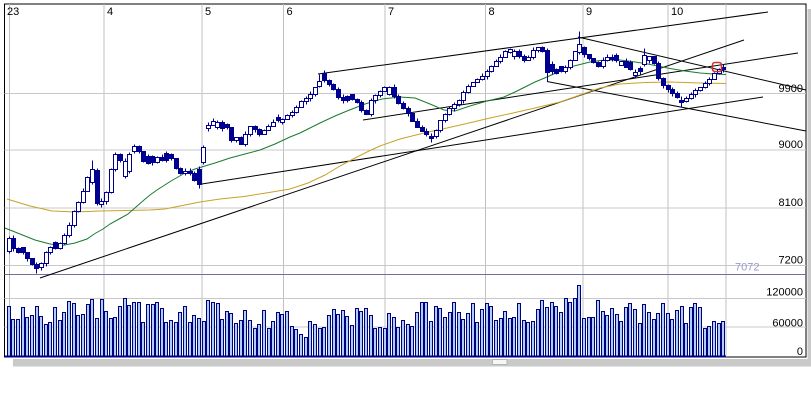  What do you see at coordinates (791, 89) in the screenshot?
I see `svg-text: 9900` at bounding box center [791, 89].